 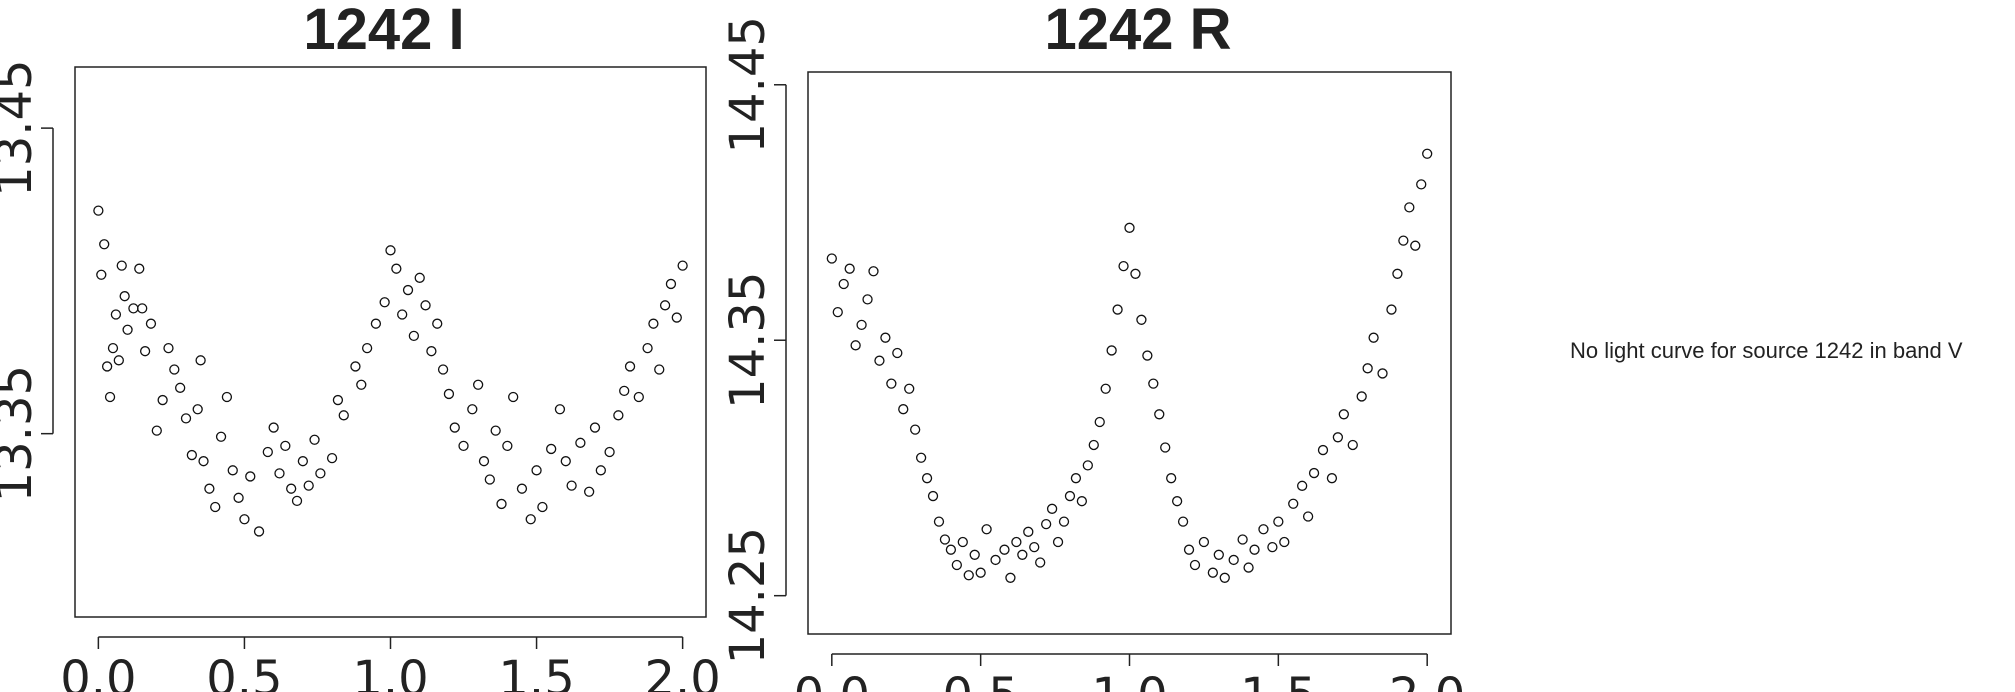 What do you see at coordinates (980, 680) in the screenshot?
I see `x-tick-label: 0.5` at bounding box center [980, 680].